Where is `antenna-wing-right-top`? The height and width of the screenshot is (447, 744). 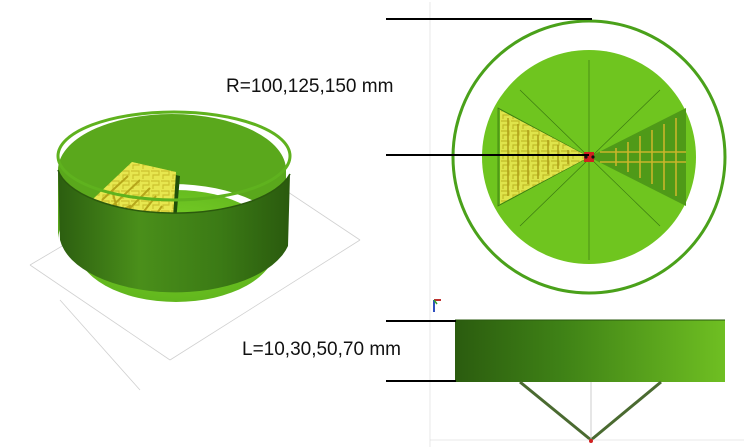
antenna-wing-right-top is located at coordinates (637, 157).